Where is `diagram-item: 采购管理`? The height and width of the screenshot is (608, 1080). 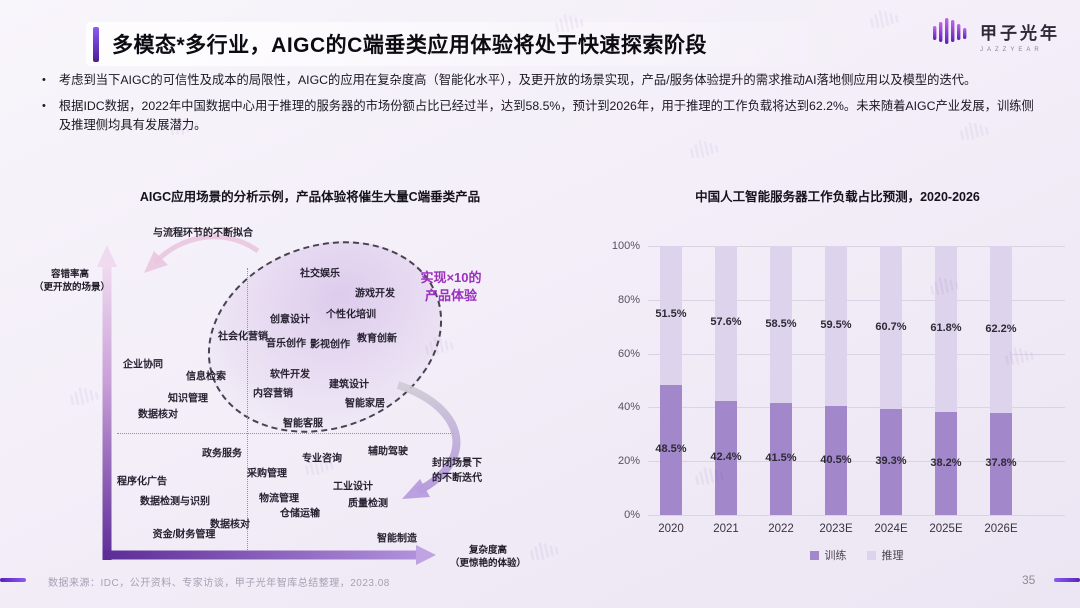 diagram-item: 采购管理 is located at coordinates (267, 474).